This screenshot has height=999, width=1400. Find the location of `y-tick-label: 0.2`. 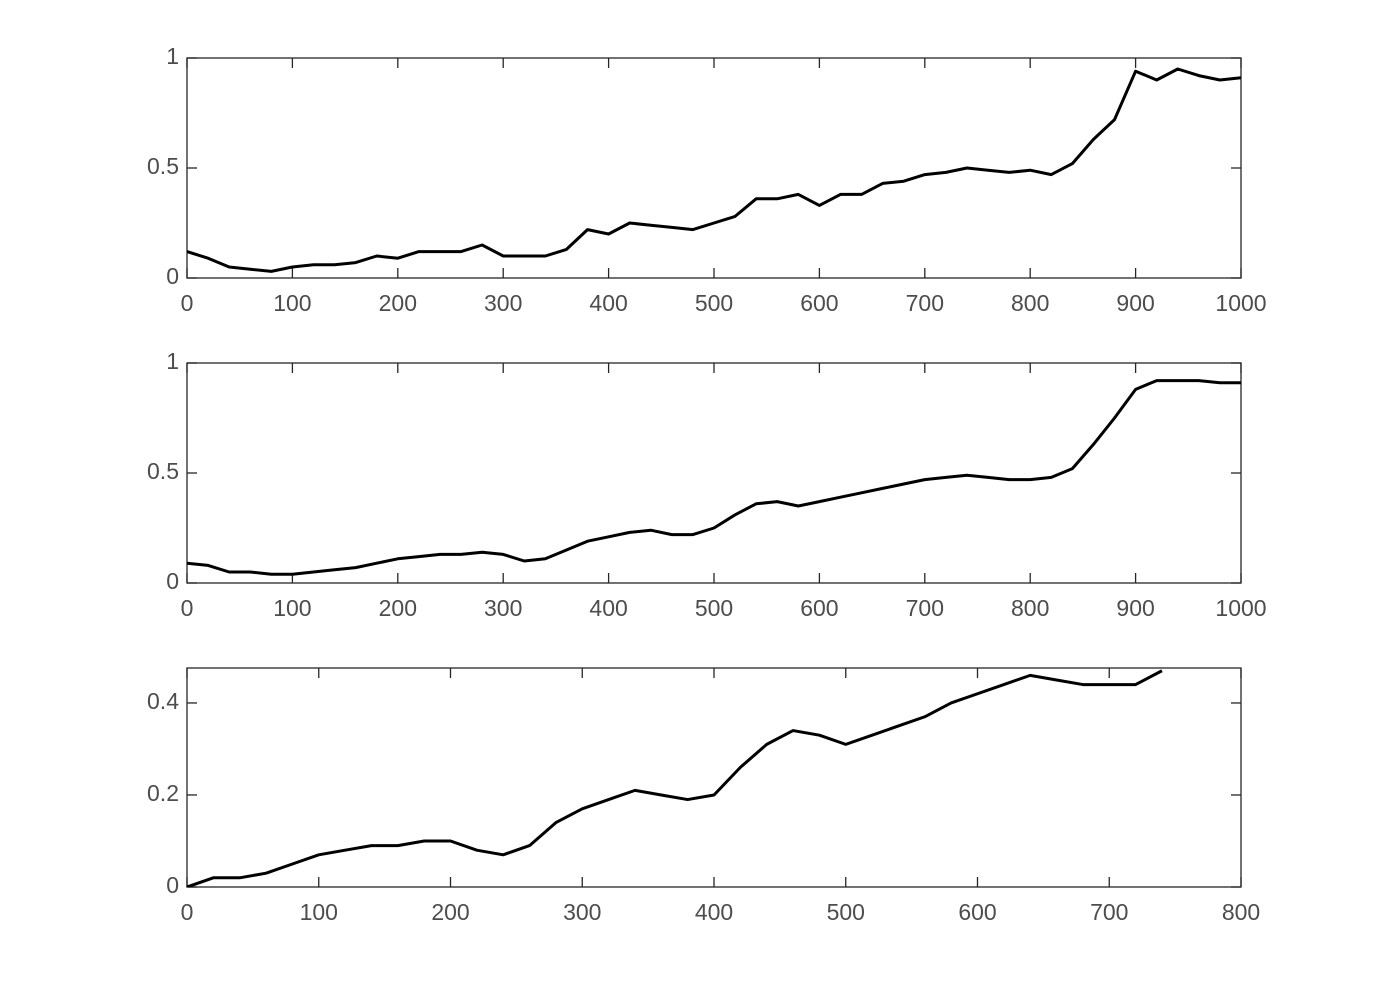

y-tick-label: 0.2 is located at coordinates (163, 793).